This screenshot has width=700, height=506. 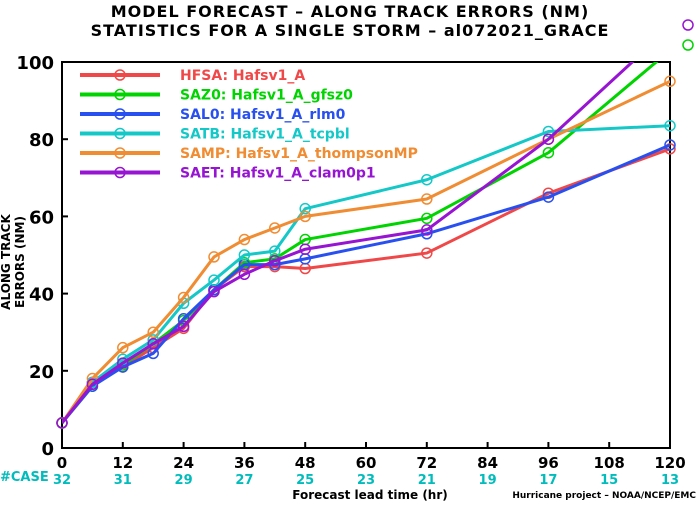 What do you see at coordinates (41, 140) in the screenshot?
I see `y-tick-label: 80` at bounding box center [41, 140].